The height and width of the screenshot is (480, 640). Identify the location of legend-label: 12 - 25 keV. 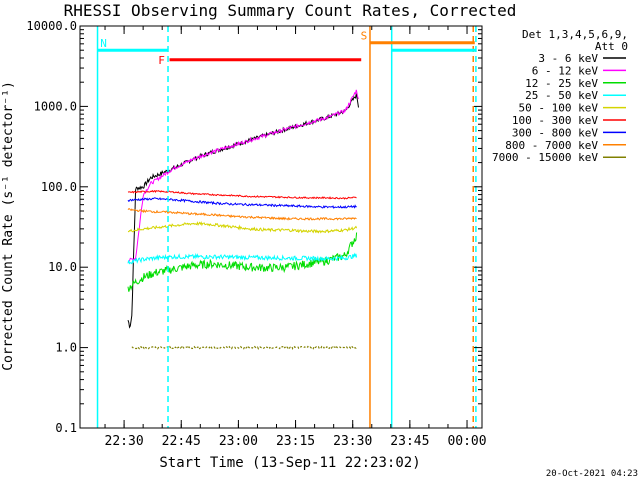
(561, 83).